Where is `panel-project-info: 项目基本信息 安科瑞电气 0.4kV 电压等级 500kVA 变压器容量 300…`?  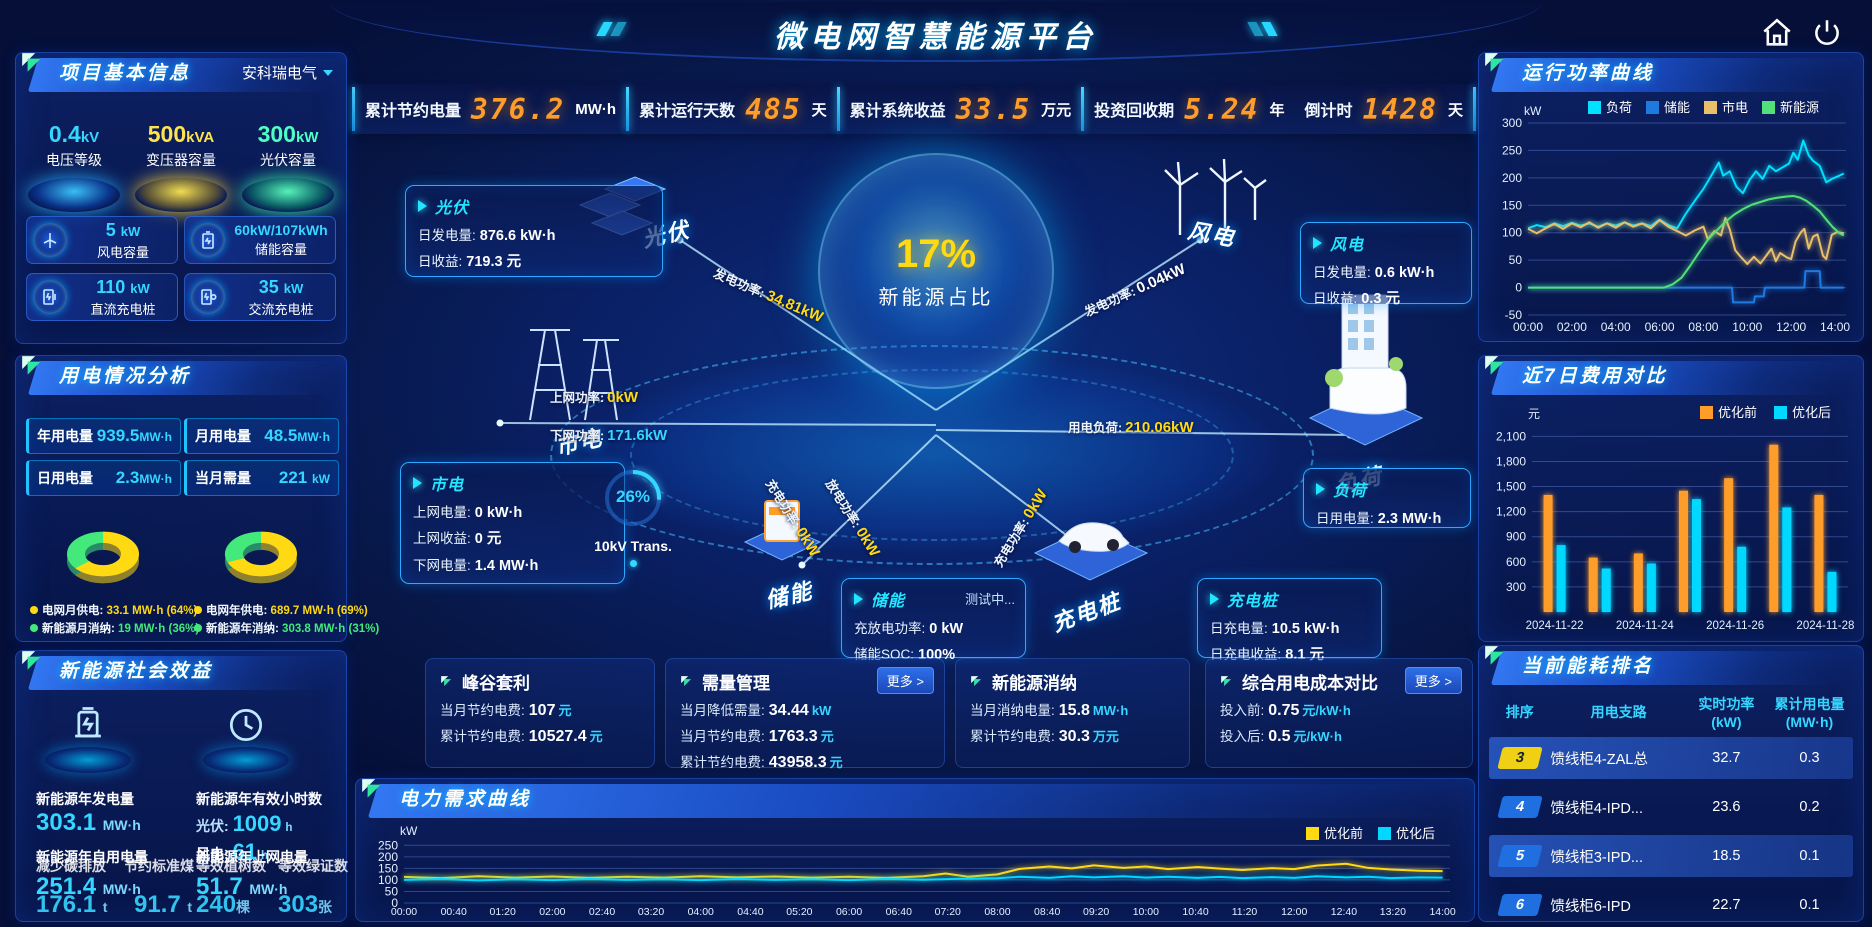 panel-project-info: 项目基本信息 安科瑞电气 0.4kV 电压等级 500kVA 变压器容量 300… is located at coordinates (181, 198).